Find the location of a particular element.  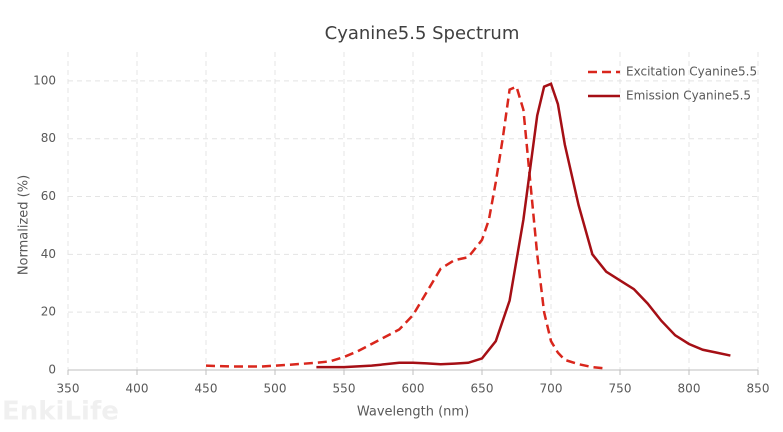

x-tick-label: 800 is located at coordinates (689, 389).